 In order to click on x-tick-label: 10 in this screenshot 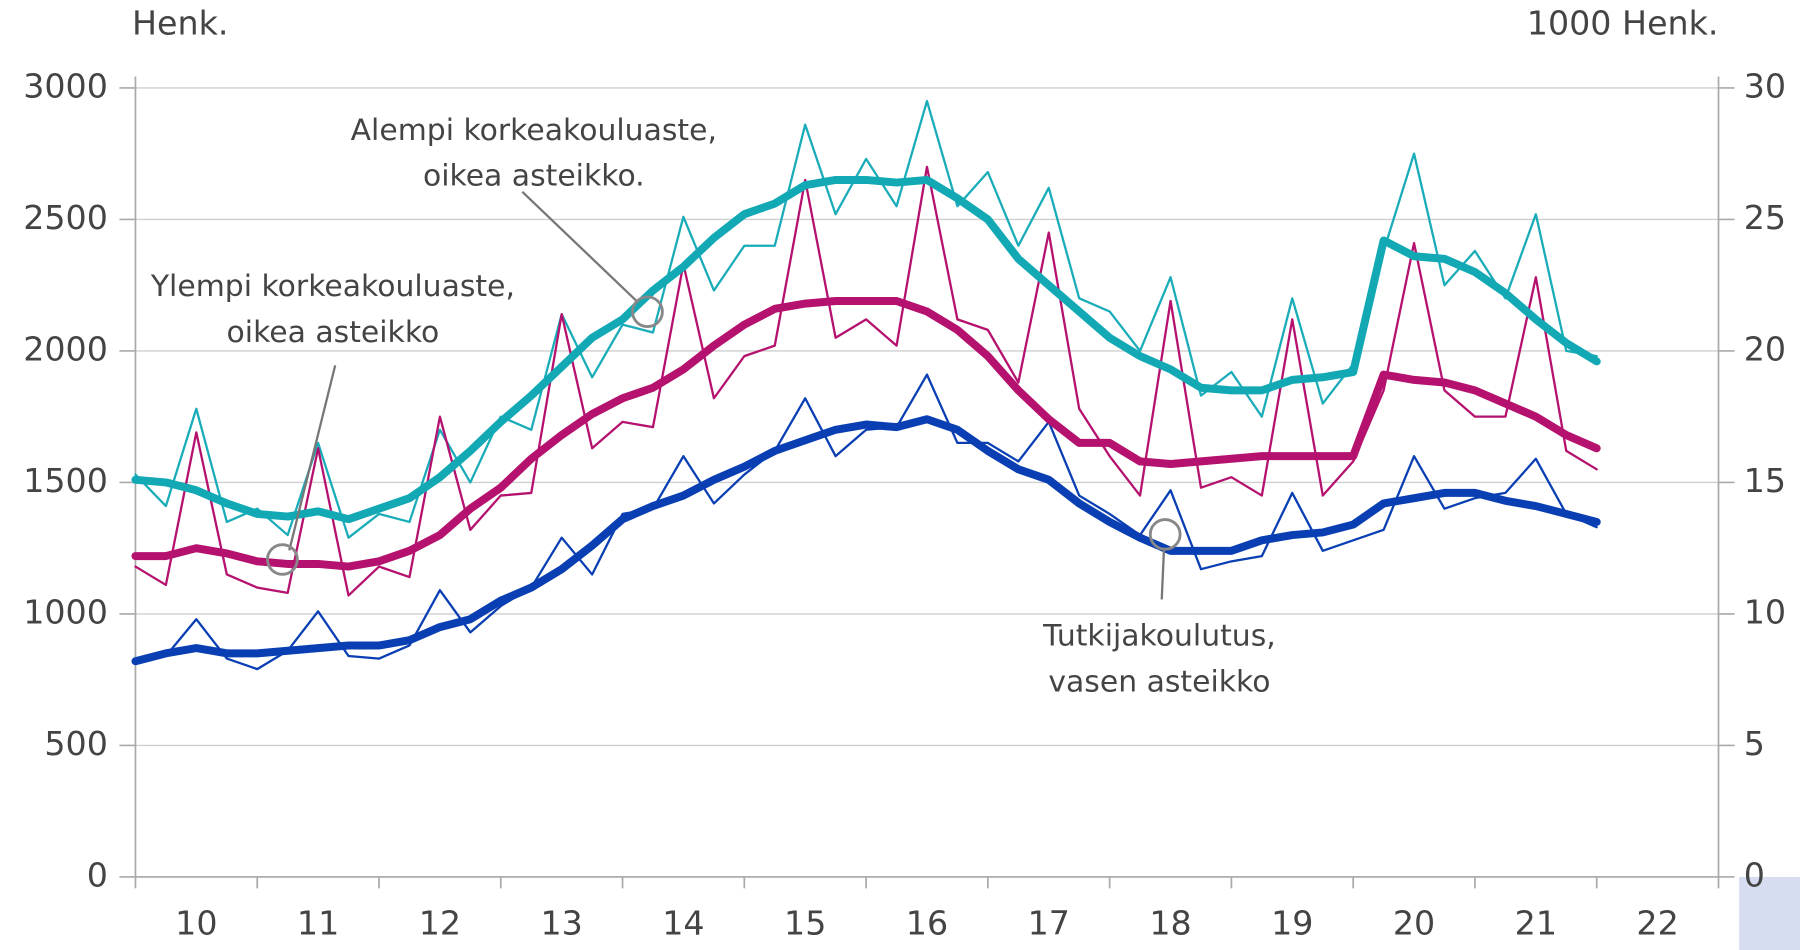, I will do `click(196, 922)`.